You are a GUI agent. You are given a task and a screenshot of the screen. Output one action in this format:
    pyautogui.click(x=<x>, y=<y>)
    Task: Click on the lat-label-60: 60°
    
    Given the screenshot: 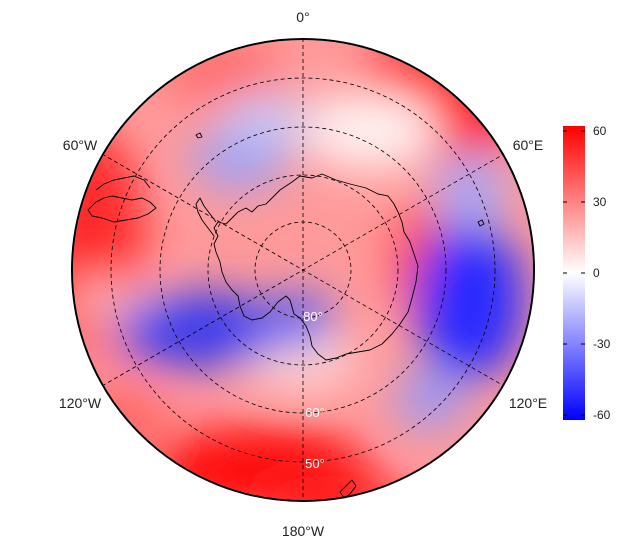 What is the action you would take?
    pyautogui.click(x=315, y=412)
    